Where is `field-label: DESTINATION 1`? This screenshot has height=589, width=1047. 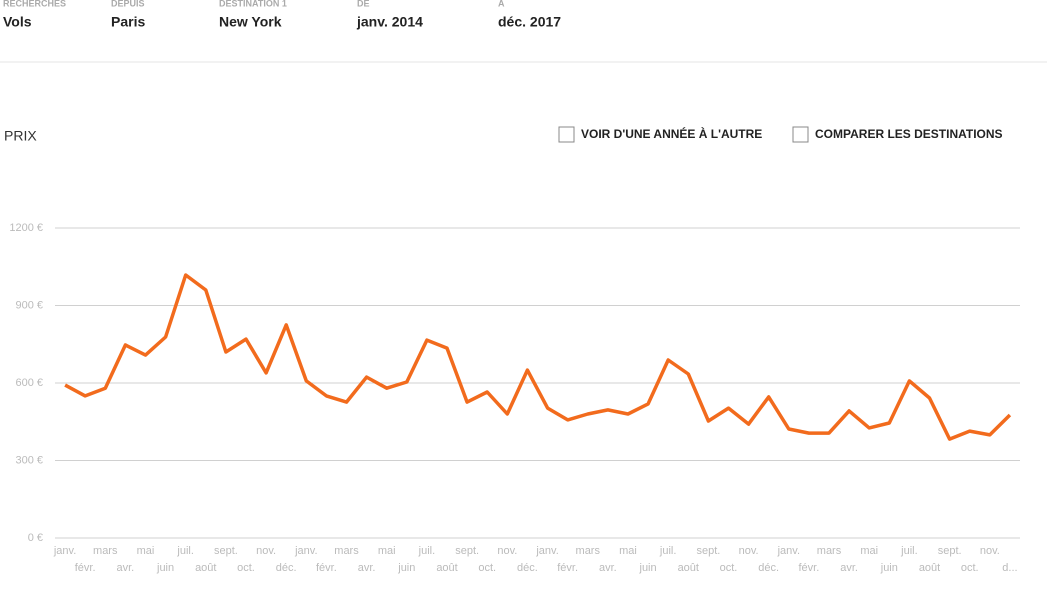 field-label: DESTINATION 1 is located at coordinates (253, 4).